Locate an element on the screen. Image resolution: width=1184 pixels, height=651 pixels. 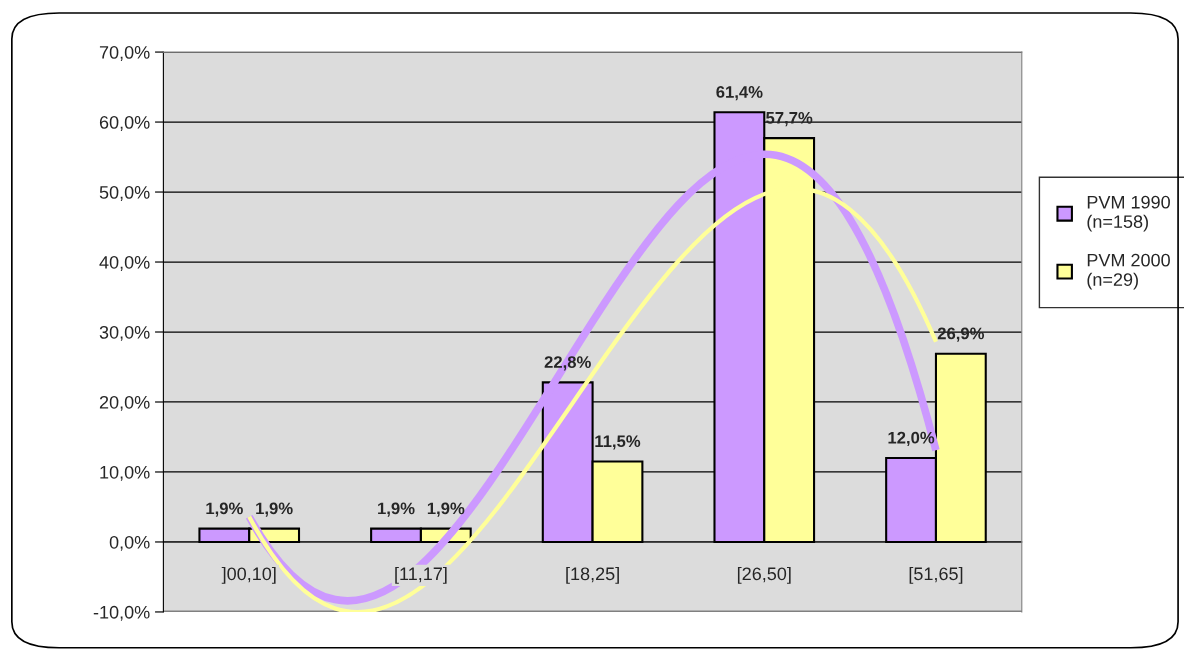
legend-label: PVM 2000 (n=29) is located at coordinates (1128, 271).